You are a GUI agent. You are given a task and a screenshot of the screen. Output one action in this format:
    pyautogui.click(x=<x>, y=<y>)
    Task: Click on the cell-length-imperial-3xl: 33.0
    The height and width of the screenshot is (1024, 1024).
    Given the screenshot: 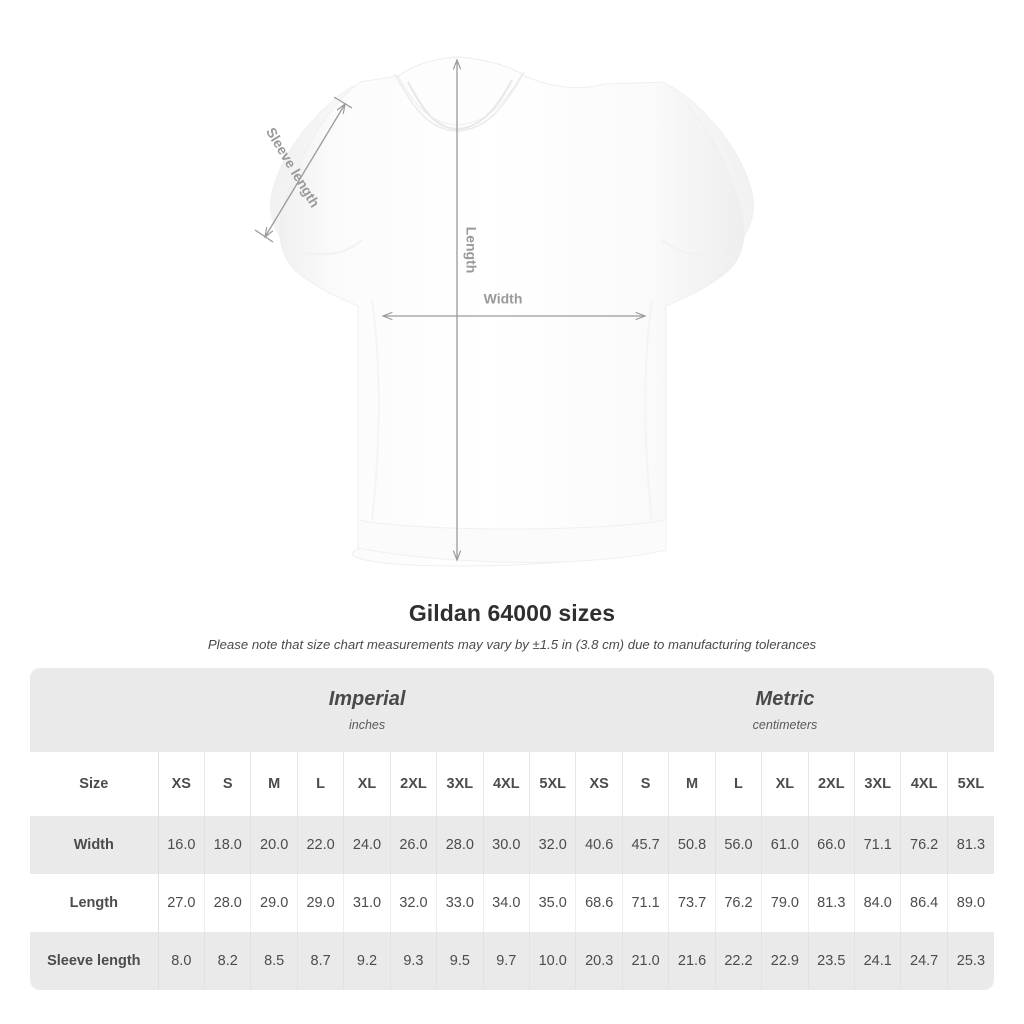 What is the action you would take?
    pyautogui.click(x=460, y=903)
    